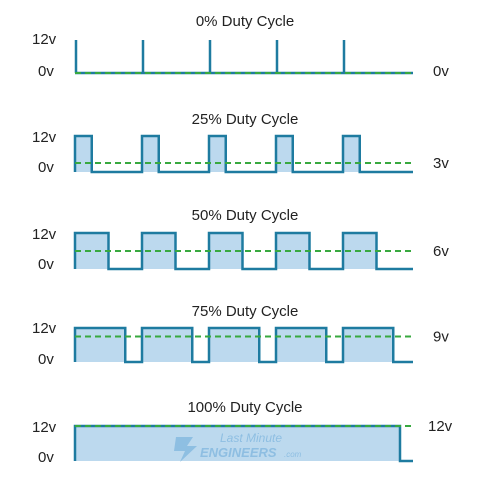 This screenshot has width=503, height=499. I want to click on watermark-suffix: .com, so click(293, 454).